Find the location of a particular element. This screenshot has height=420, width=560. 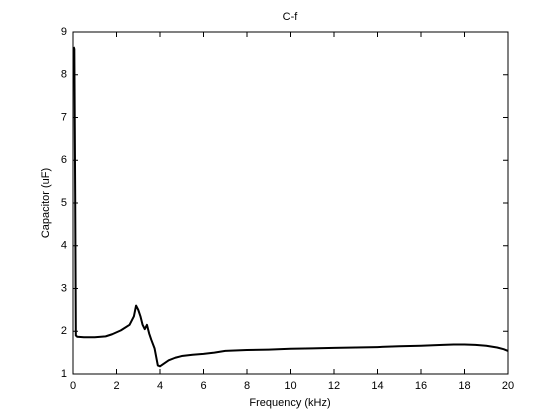

y-tick-label: 8 is located at coordinates (64, 75).